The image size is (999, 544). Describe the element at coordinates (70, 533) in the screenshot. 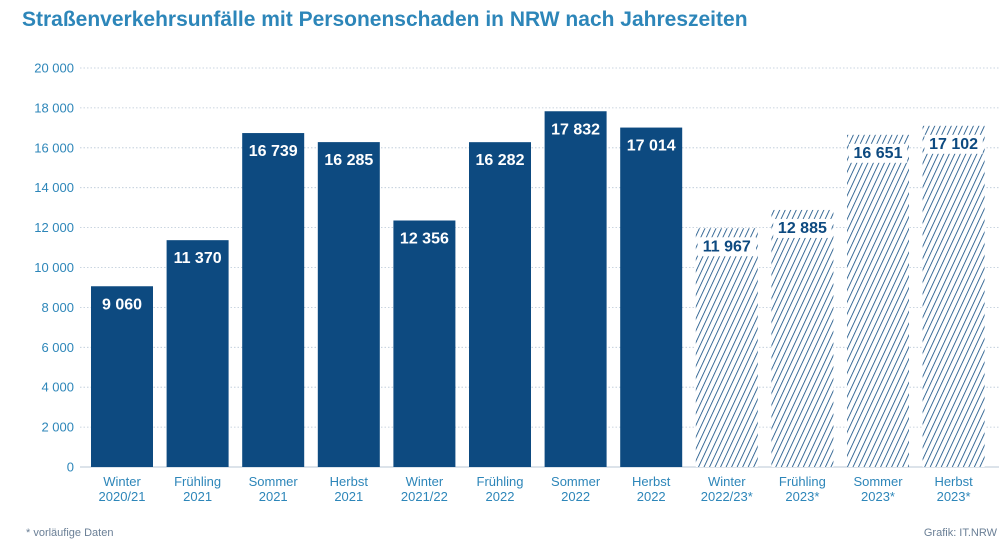

I see `footnote: * vorläufige Daten` at that location.